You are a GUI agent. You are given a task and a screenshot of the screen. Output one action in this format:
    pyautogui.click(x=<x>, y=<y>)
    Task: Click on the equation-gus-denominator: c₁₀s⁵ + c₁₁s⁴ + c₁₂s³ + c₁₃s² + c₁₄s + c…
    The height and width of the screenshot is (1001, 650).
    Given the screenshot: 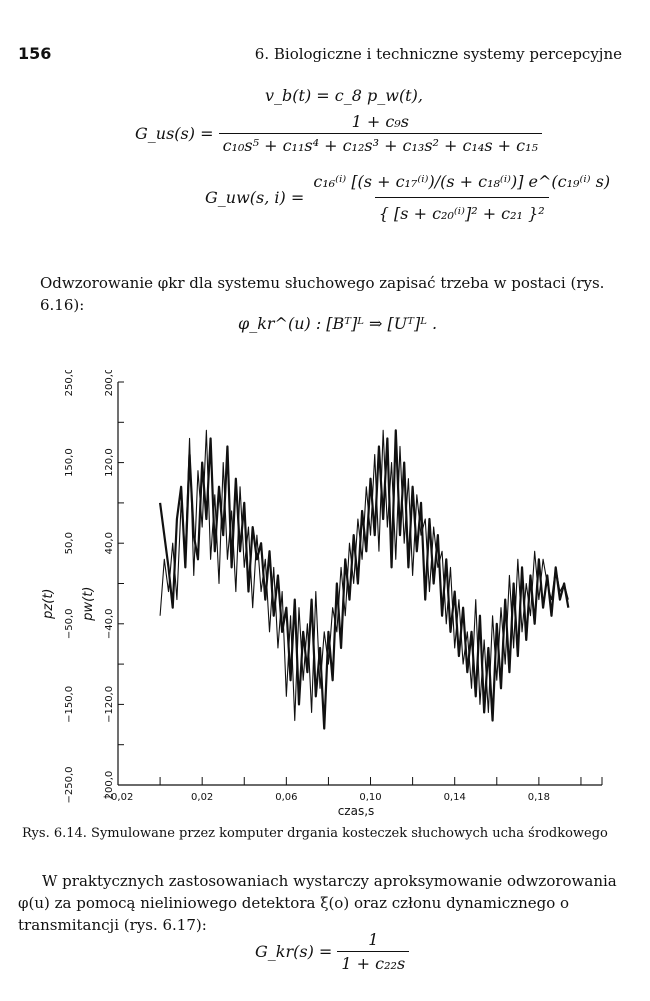 What is the action you would take?
    pyautogui.click(x=380, y=144)
    